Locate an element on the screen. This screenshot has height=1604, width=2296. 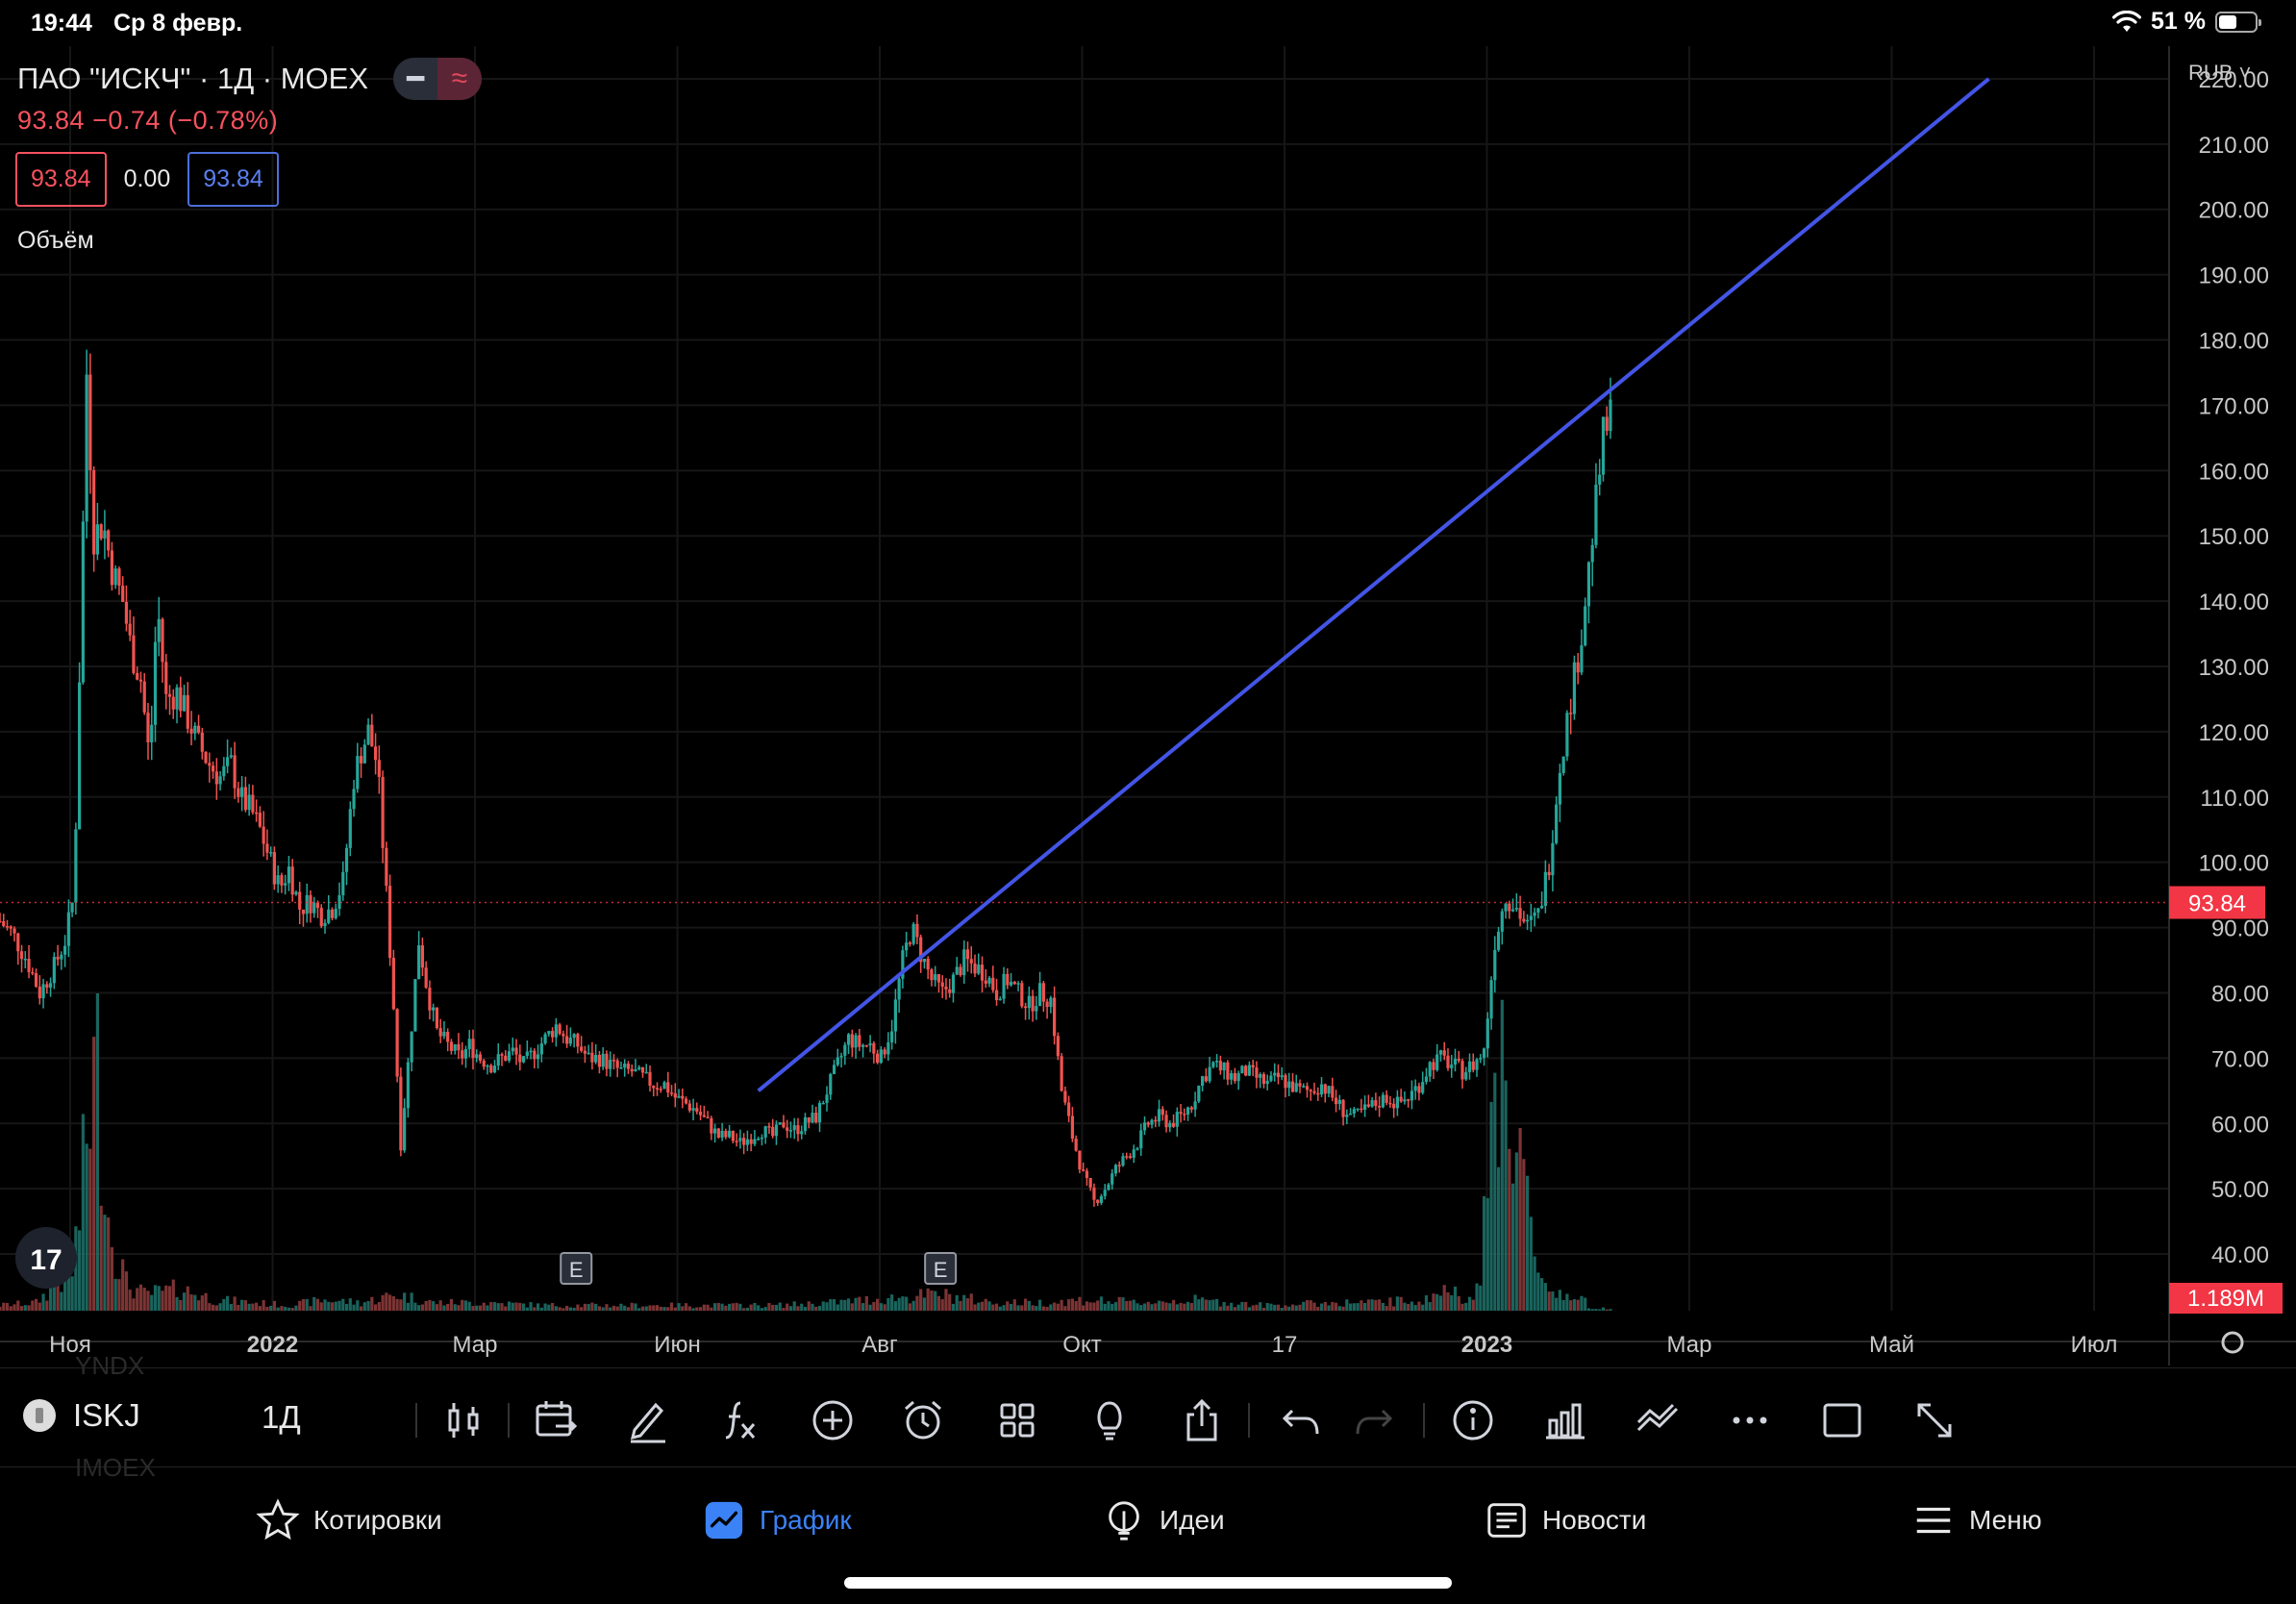
tradingview-logo is located at coordinates (46, 1258).